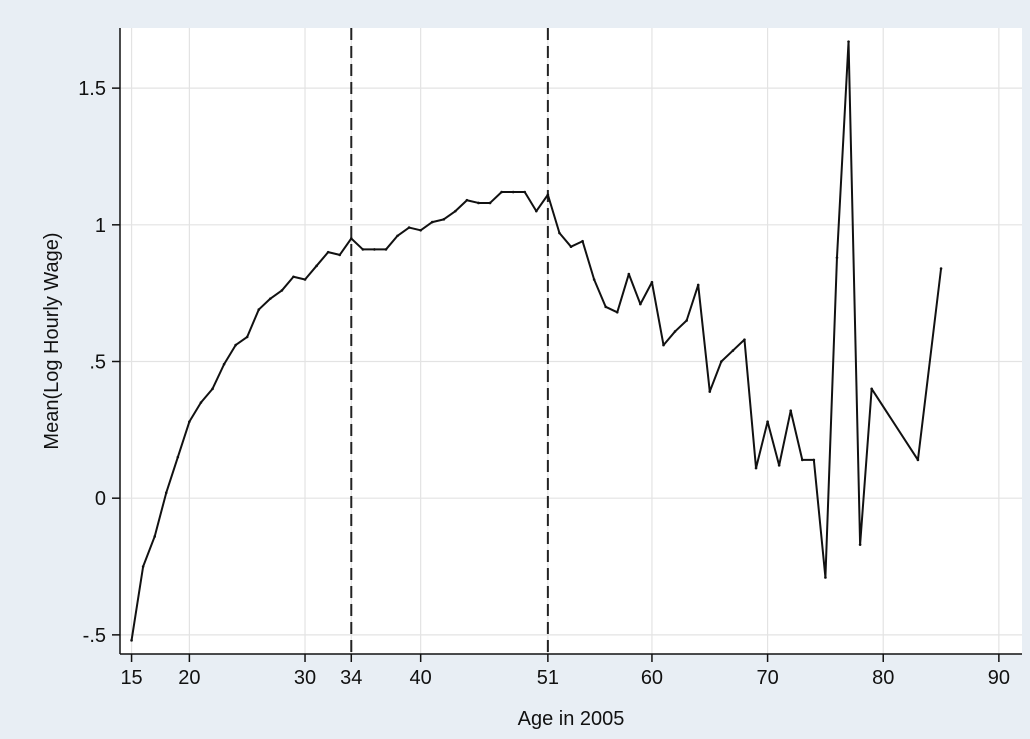 This screenshot has height=739, width=1030. I want to click on x-tick-label: 30, so click(305, 678).